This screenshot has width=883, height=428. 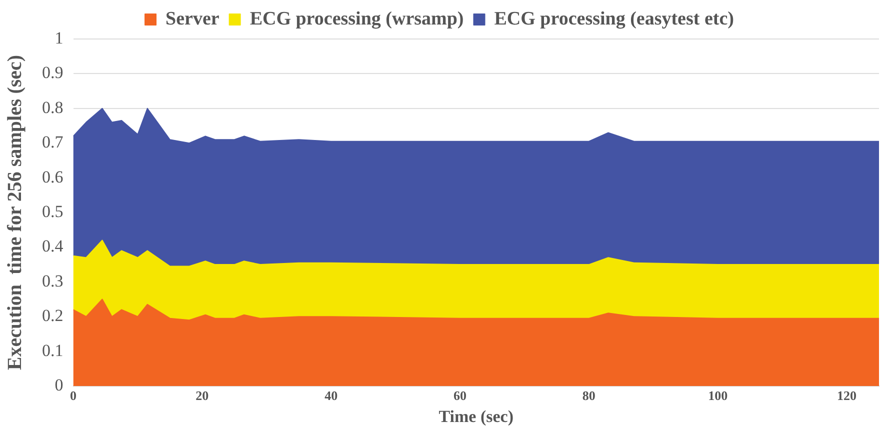 I want to click on x-axis-title: Time (sec), so click(x=476, y=416).